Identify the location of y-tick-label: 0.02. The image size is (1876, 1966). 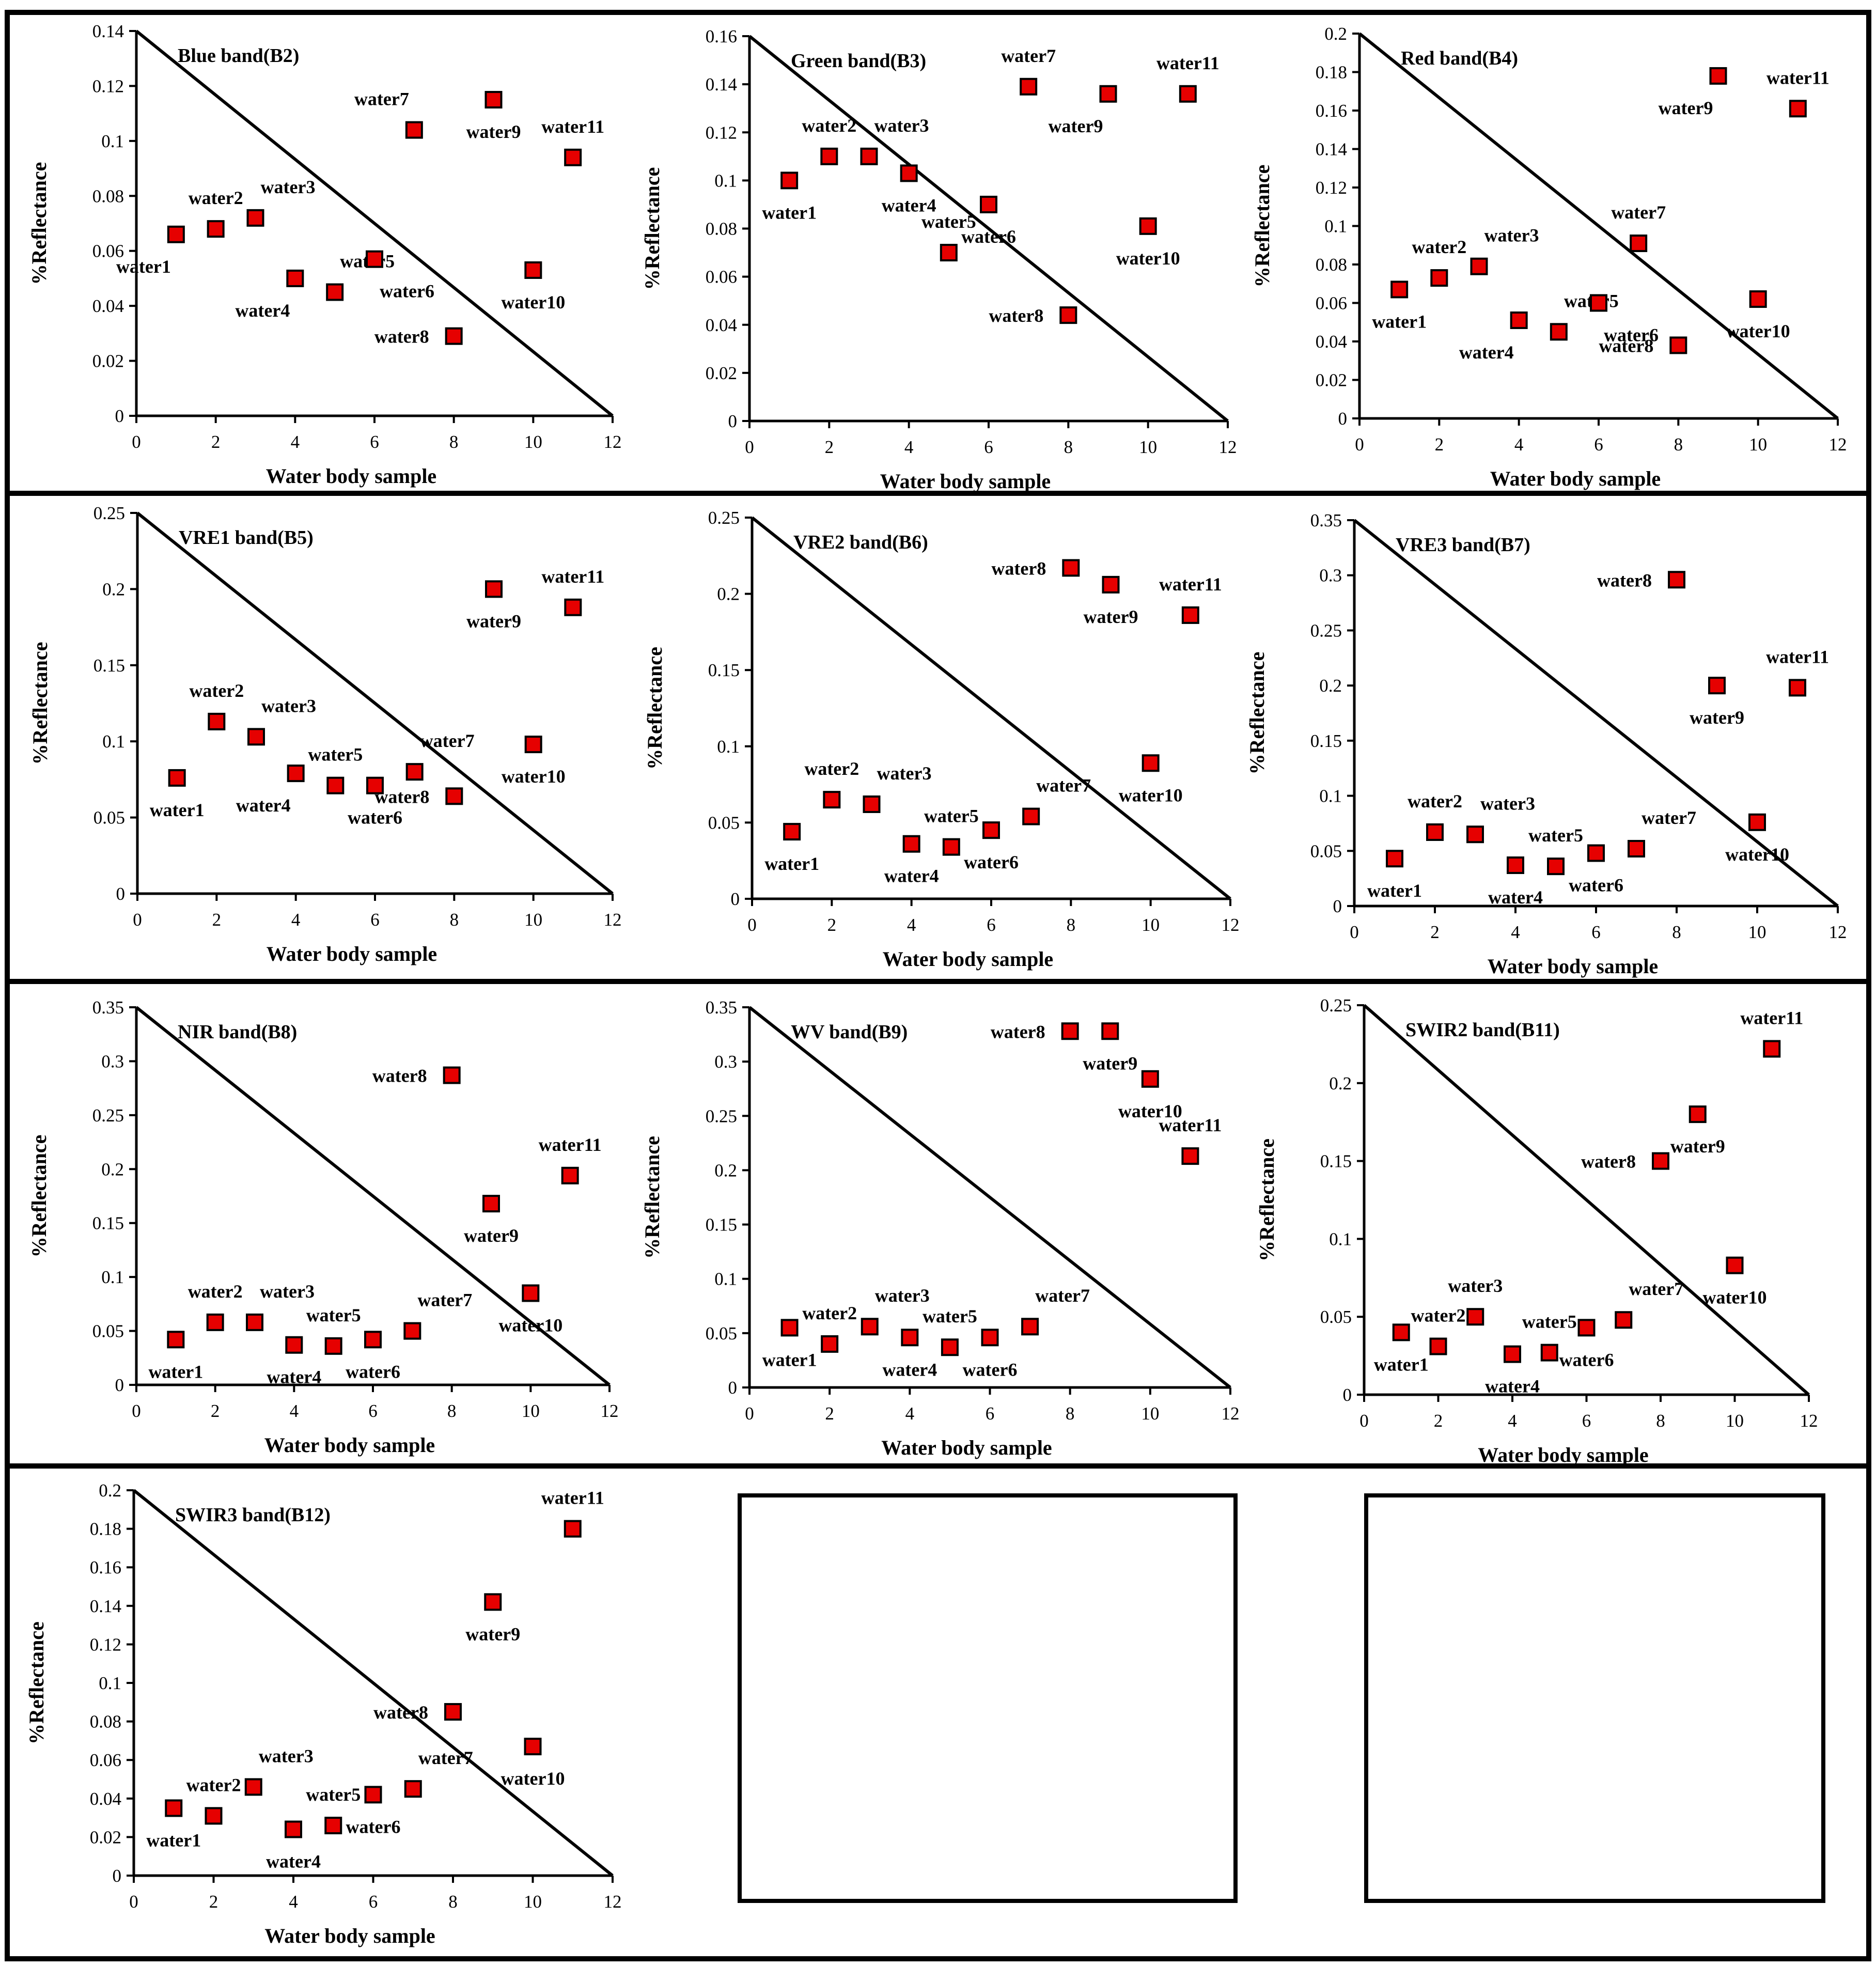
(721, 373).